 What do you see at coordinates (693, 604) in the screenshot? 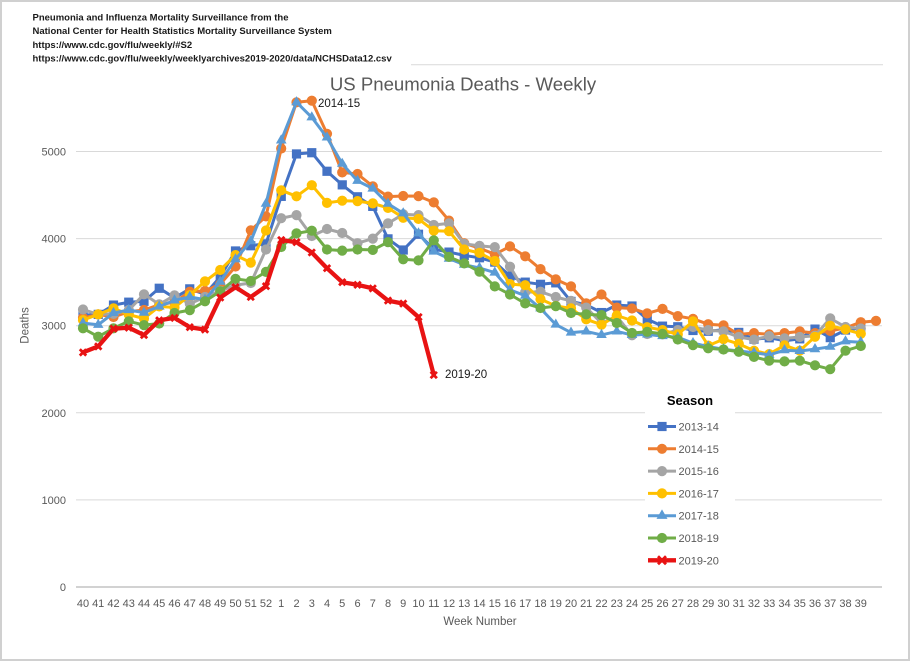
I see `svg-text: 28` at bounding box center [693, 604].